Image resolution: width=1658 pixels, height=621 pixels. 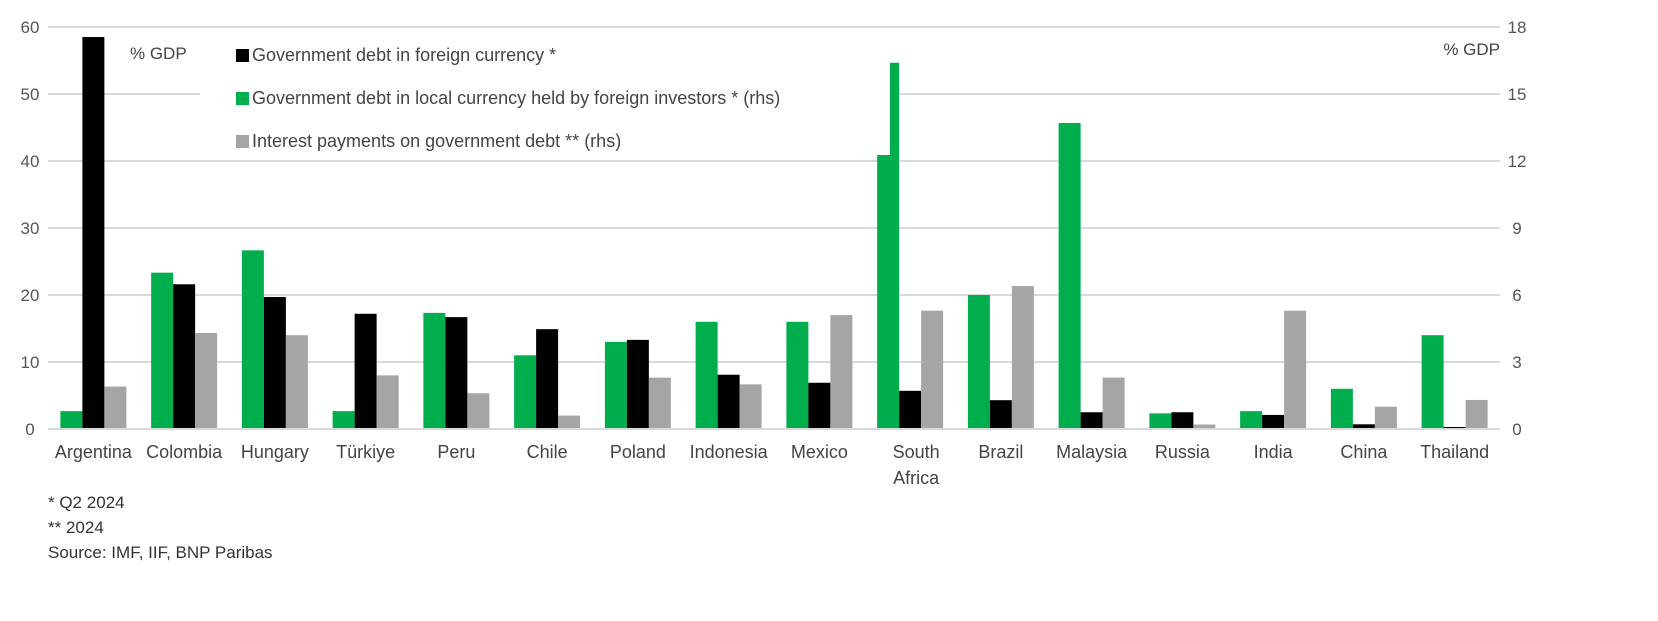 What do you see at coordinates (1341, 408) in the screenshot?
I see `bar-china-local-currency` at bounding box center [1341, 408].